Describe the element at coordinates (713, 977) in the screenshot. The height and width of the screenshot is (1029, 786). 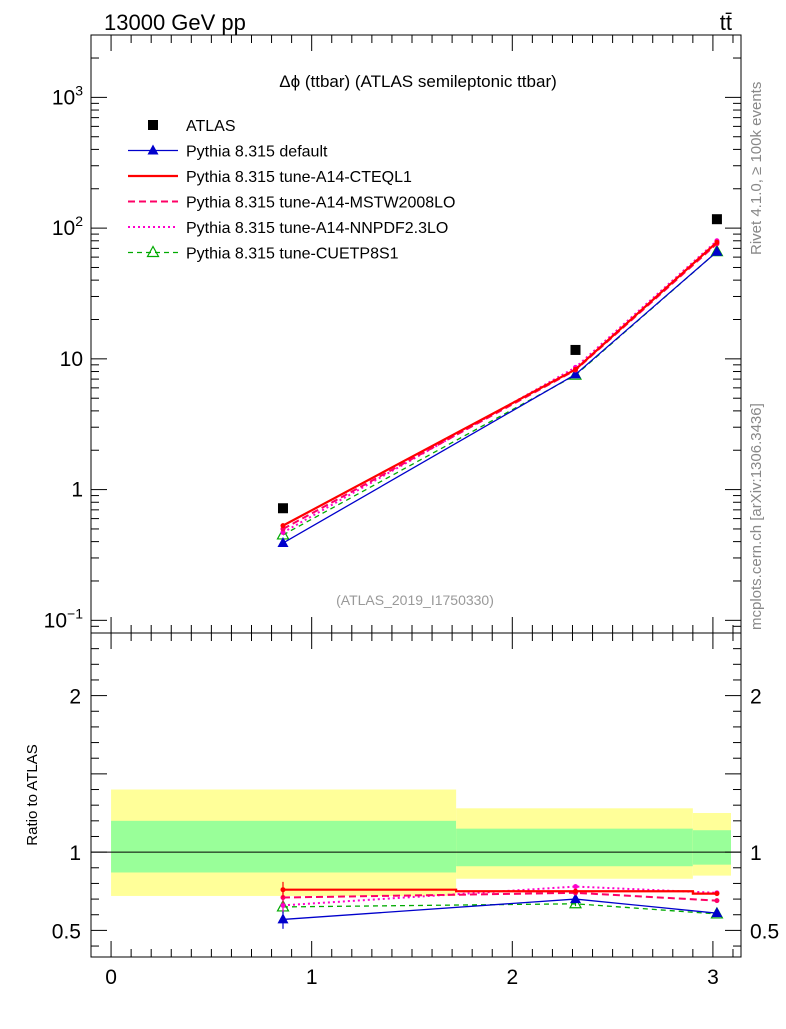
I see `x-tick-label: 3` at that location.